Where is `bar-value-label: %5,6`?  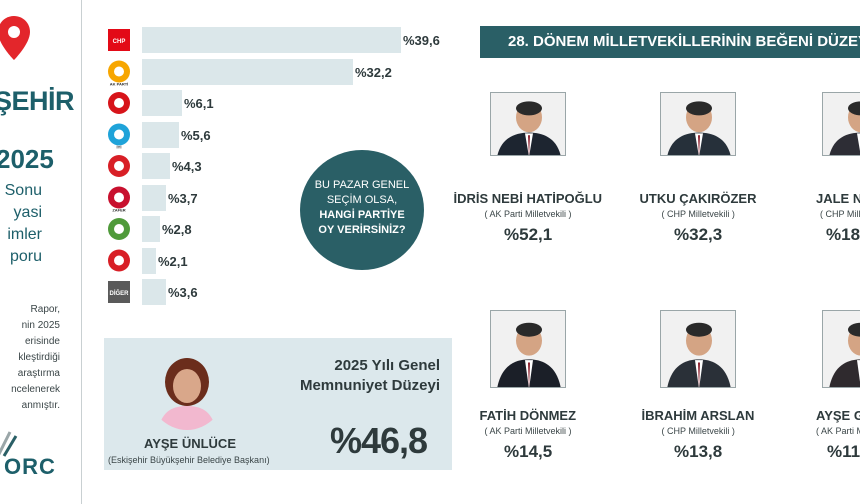 bar-value-label: %5,6 is located at coordinates (196, 135).